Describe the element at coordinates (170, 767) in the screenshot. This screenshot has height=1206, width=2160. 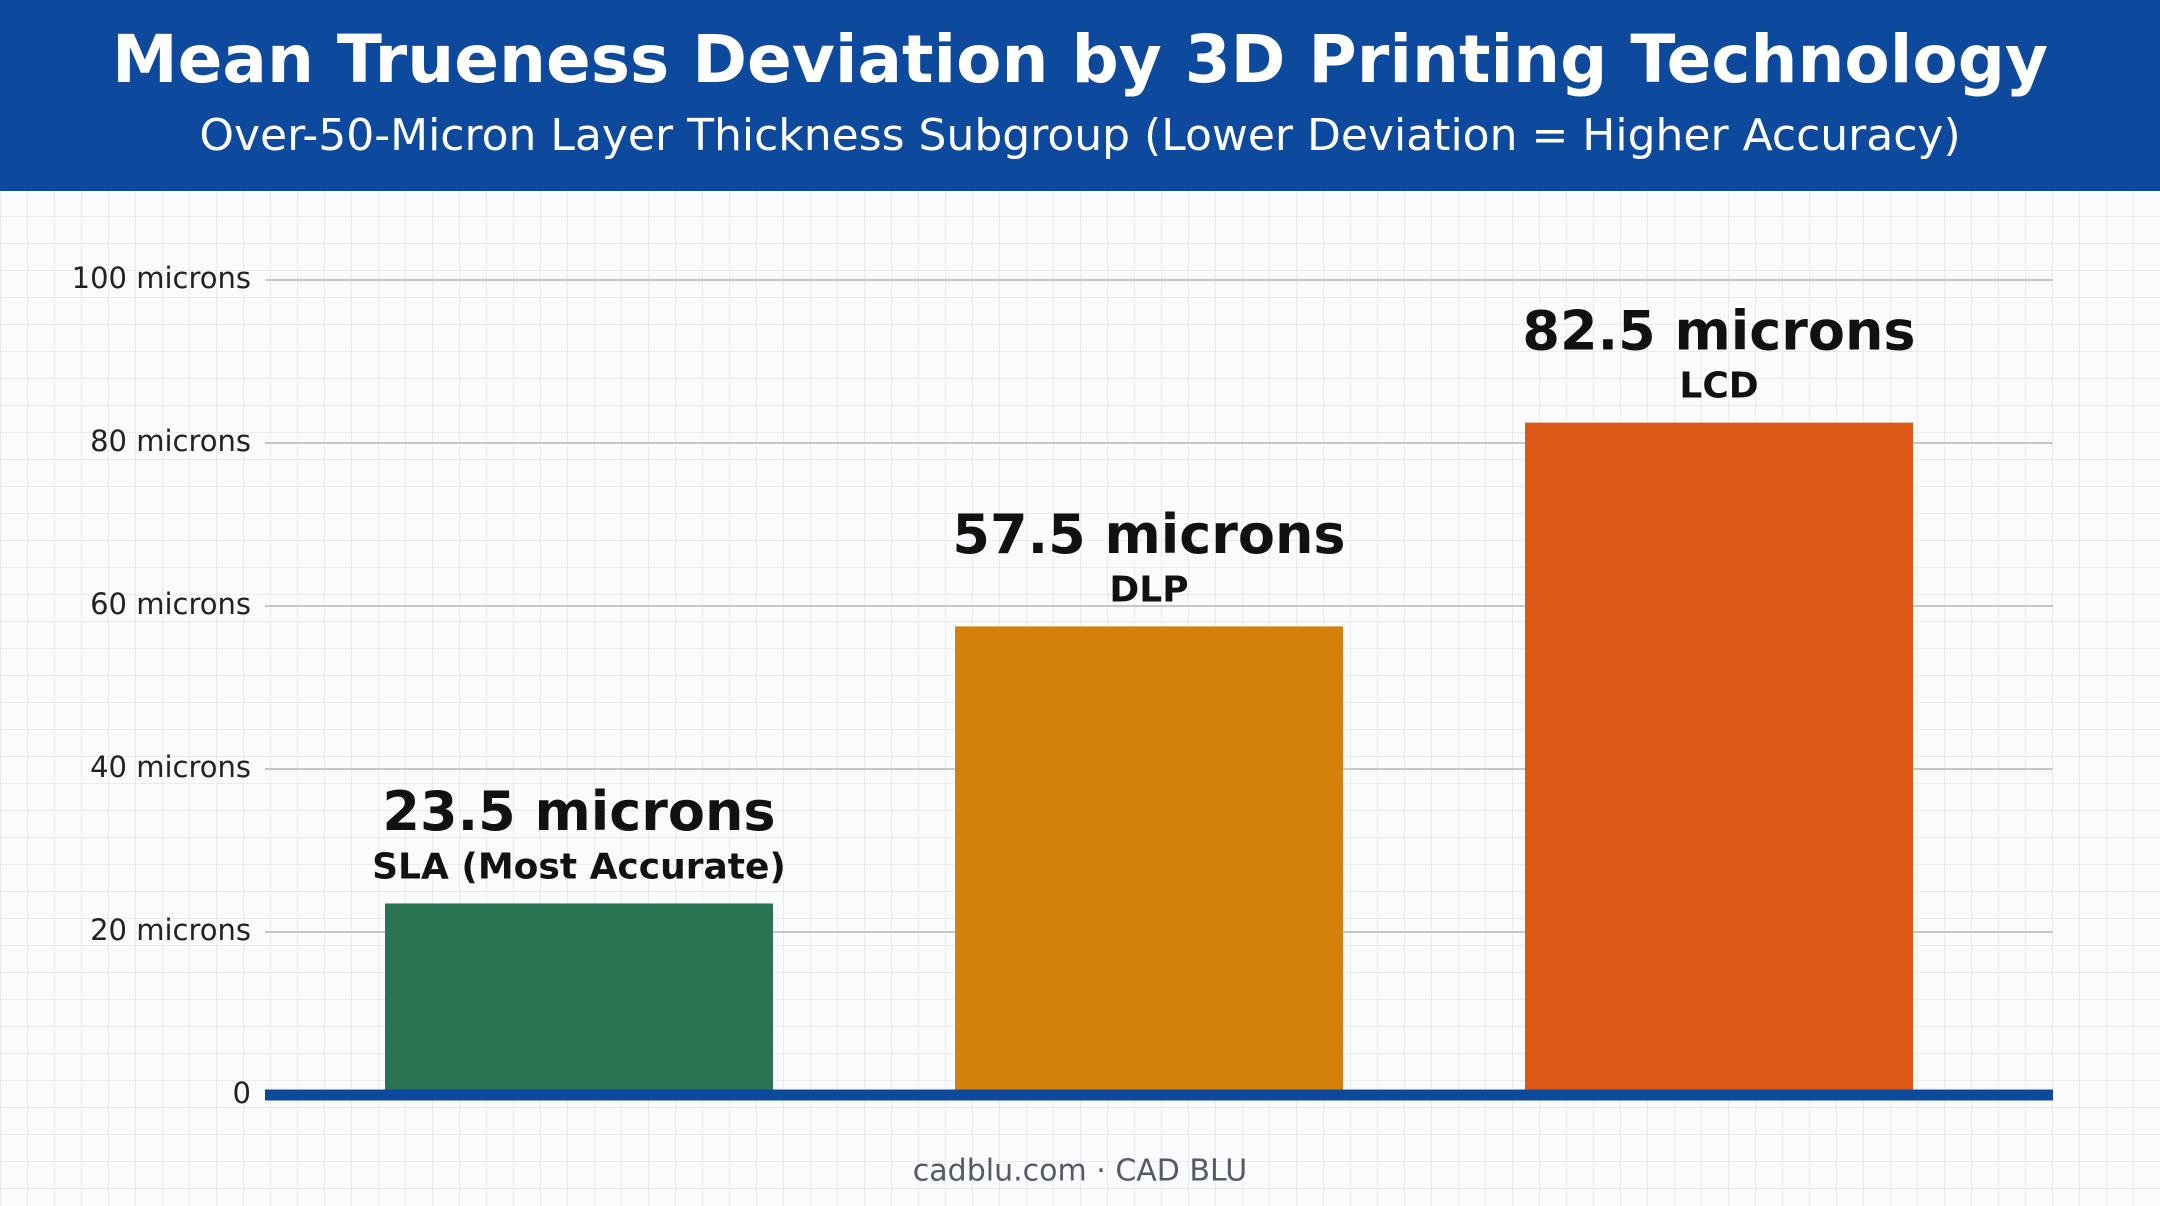
I see `y-tick-label: 40 microns` at that location.